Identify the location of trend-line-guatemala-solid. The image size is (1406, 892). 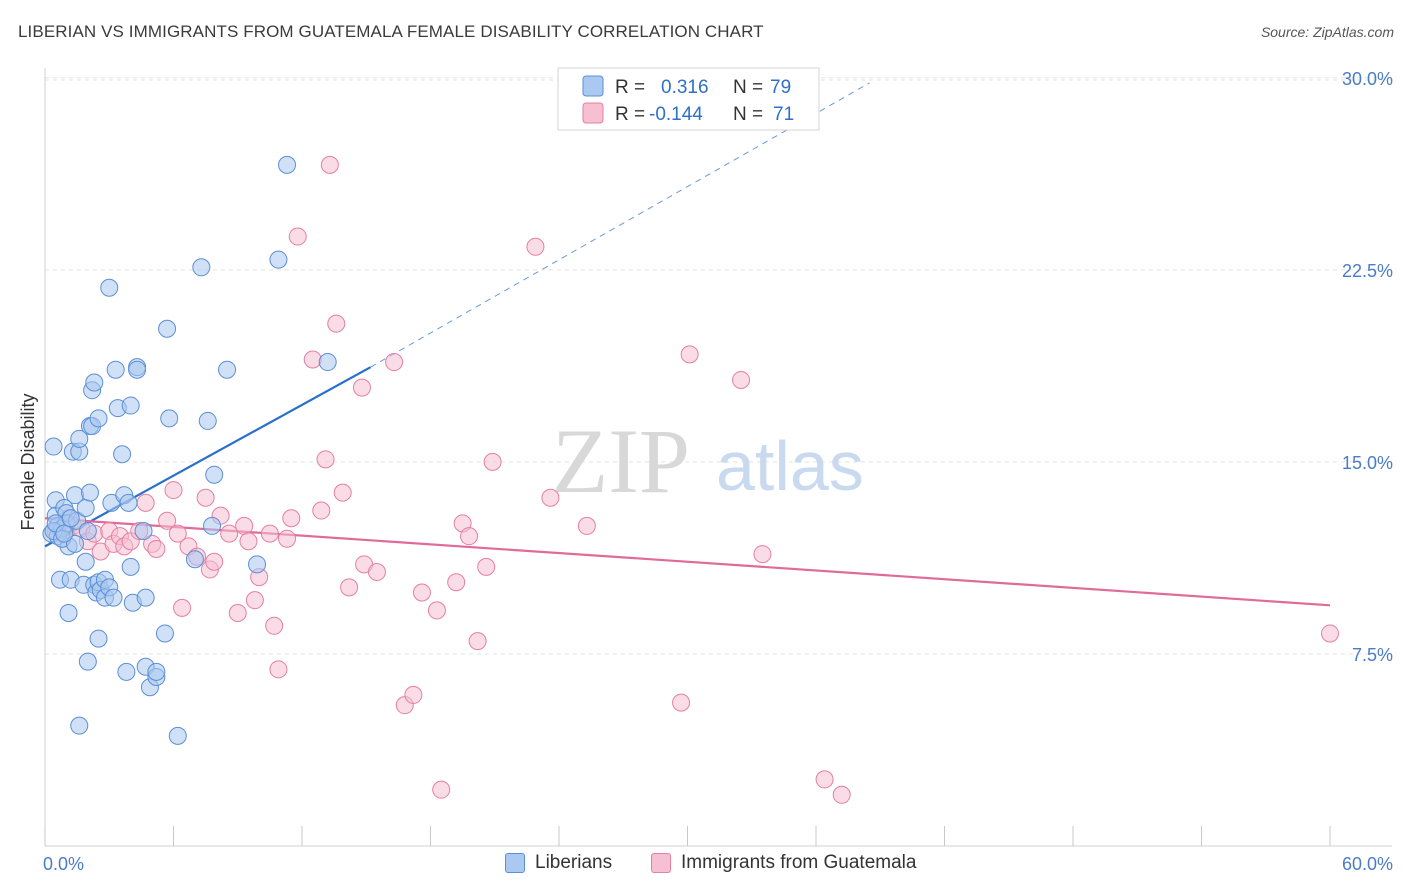
(687, 562).